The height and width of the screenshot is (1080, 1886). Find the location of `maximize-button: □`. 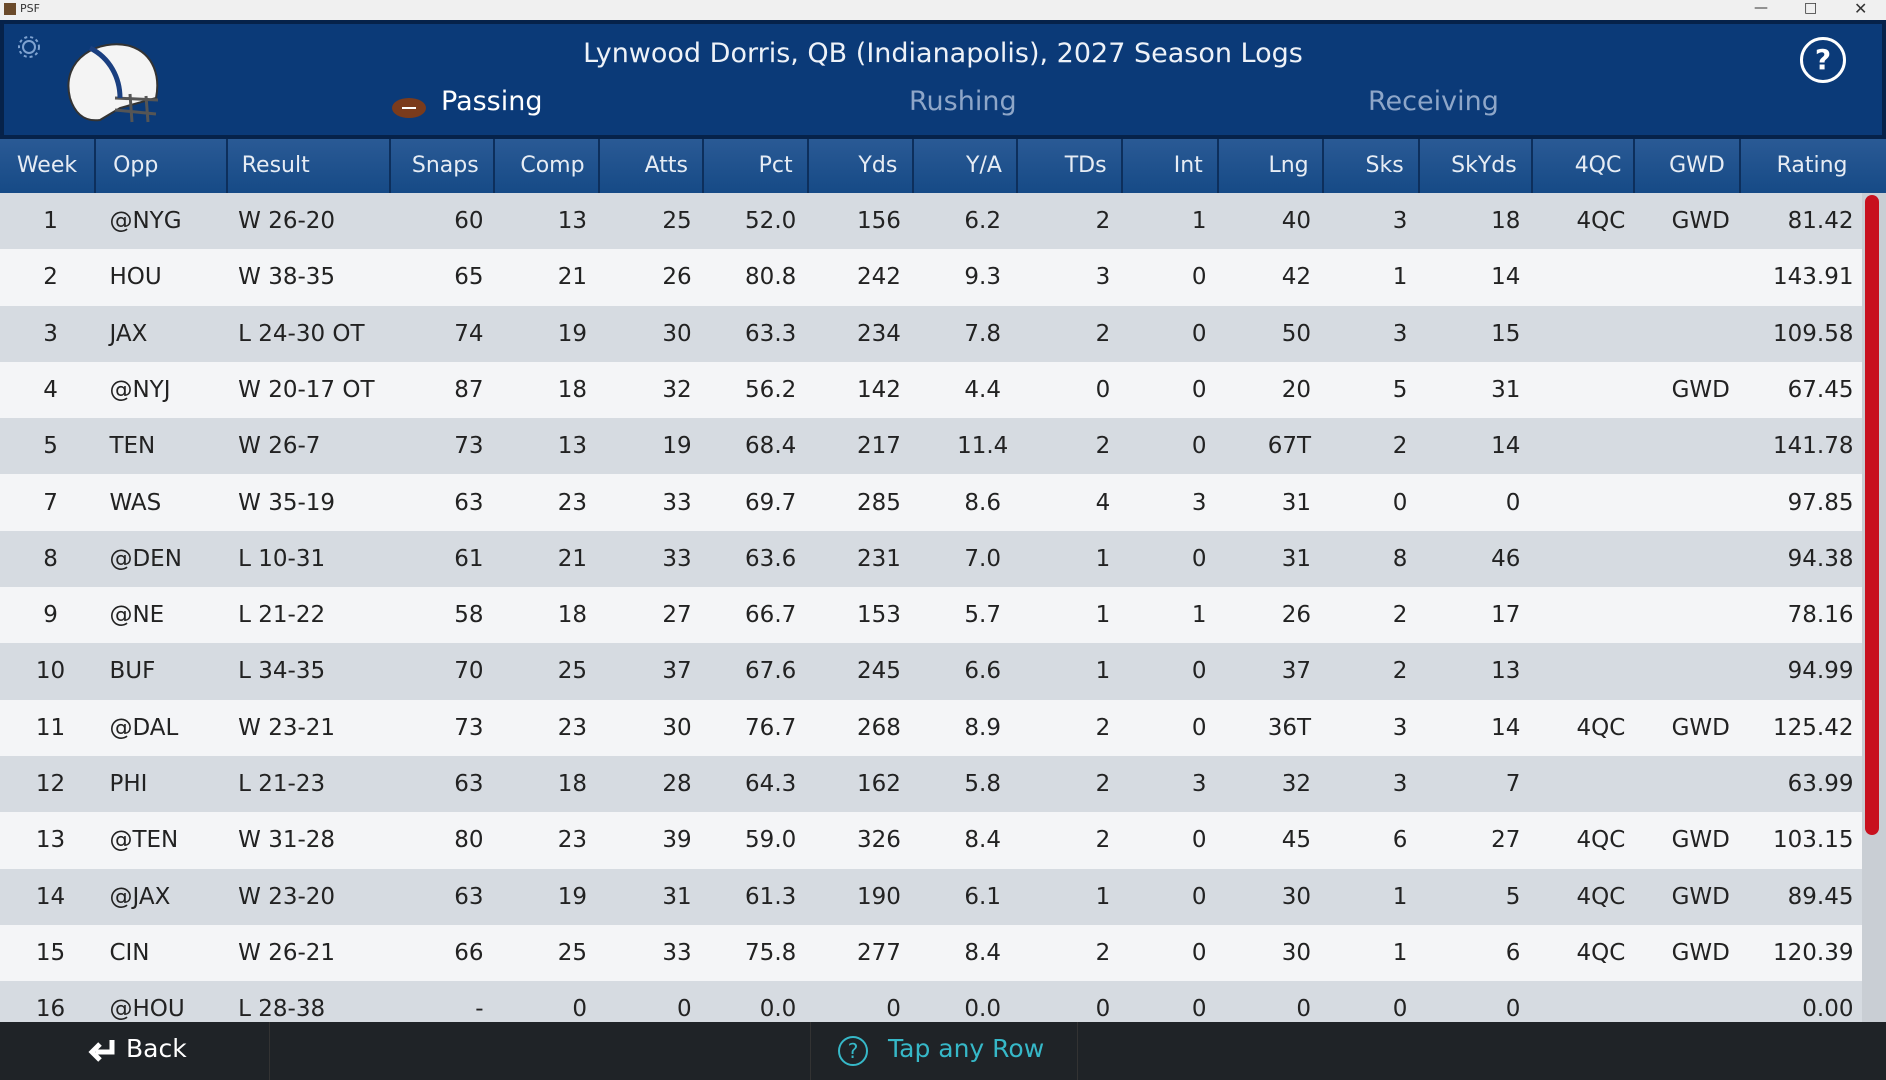

maximize-button: □ is located at coordinates (1811, 8).